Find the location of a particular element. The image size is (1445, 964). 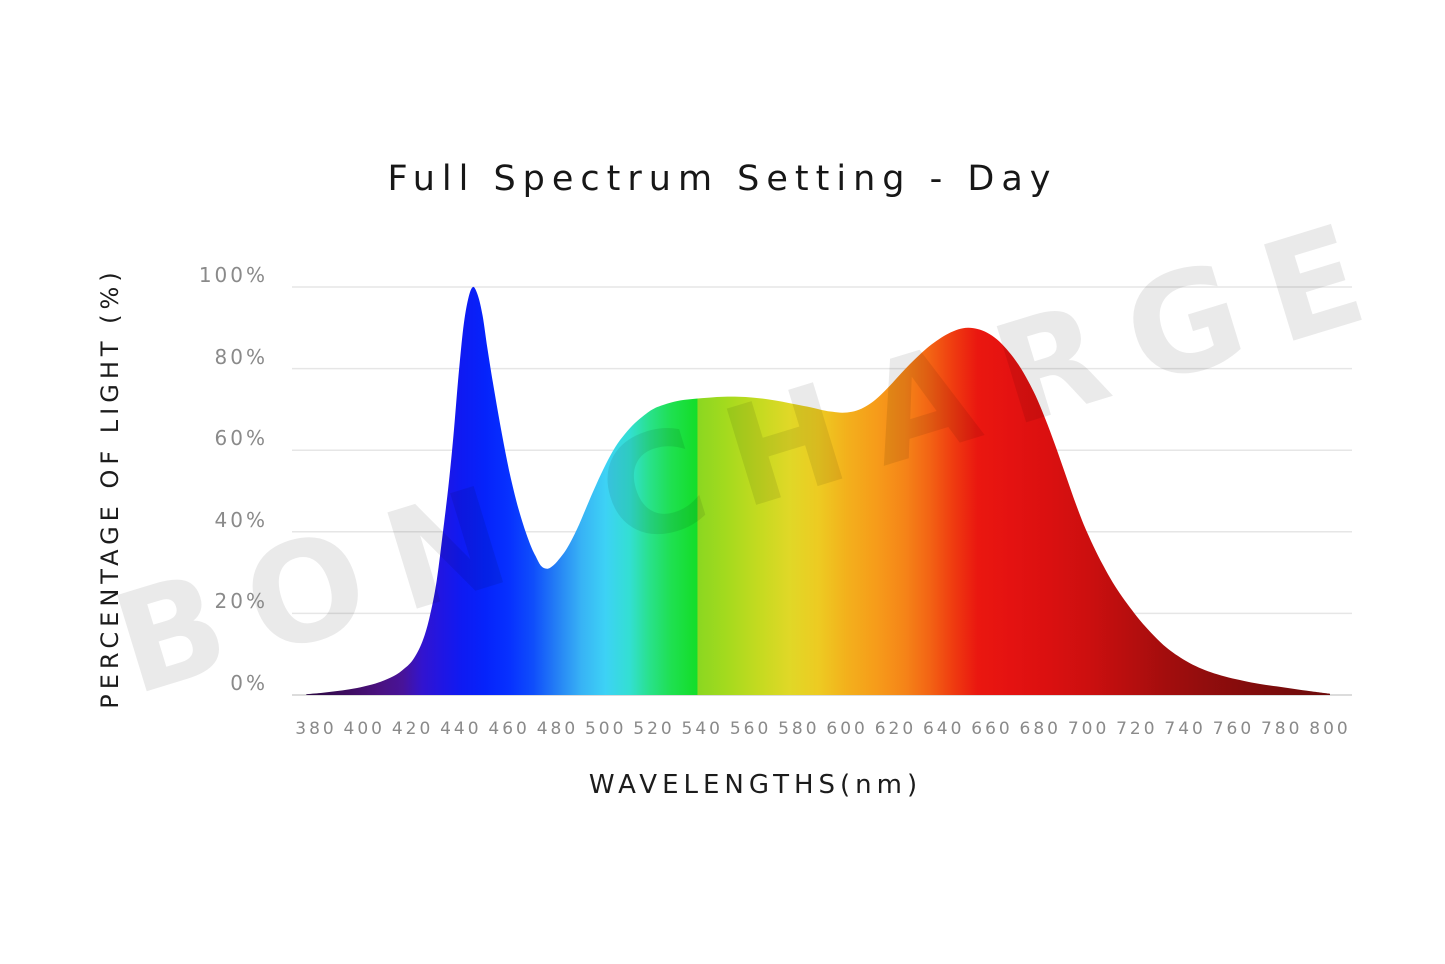

x-tick-label: 420 is located at coordinates (412, 729).